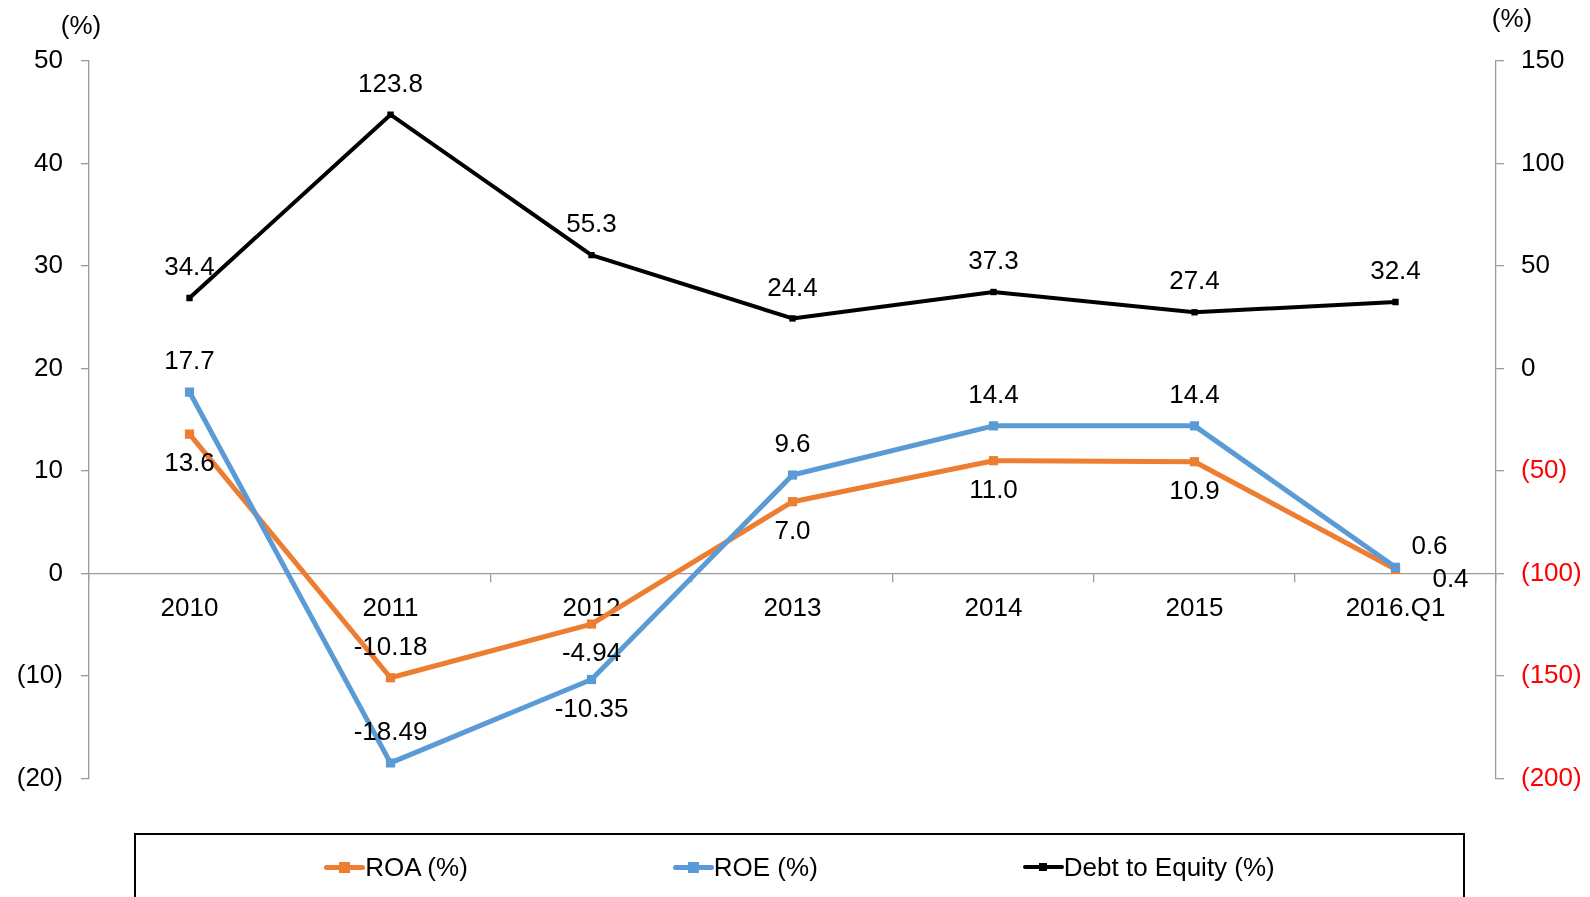  What do you see at coordinates (55, 571) in the screenshot?
I see `y-tick-label: 0` at bounding box center [55, 571].